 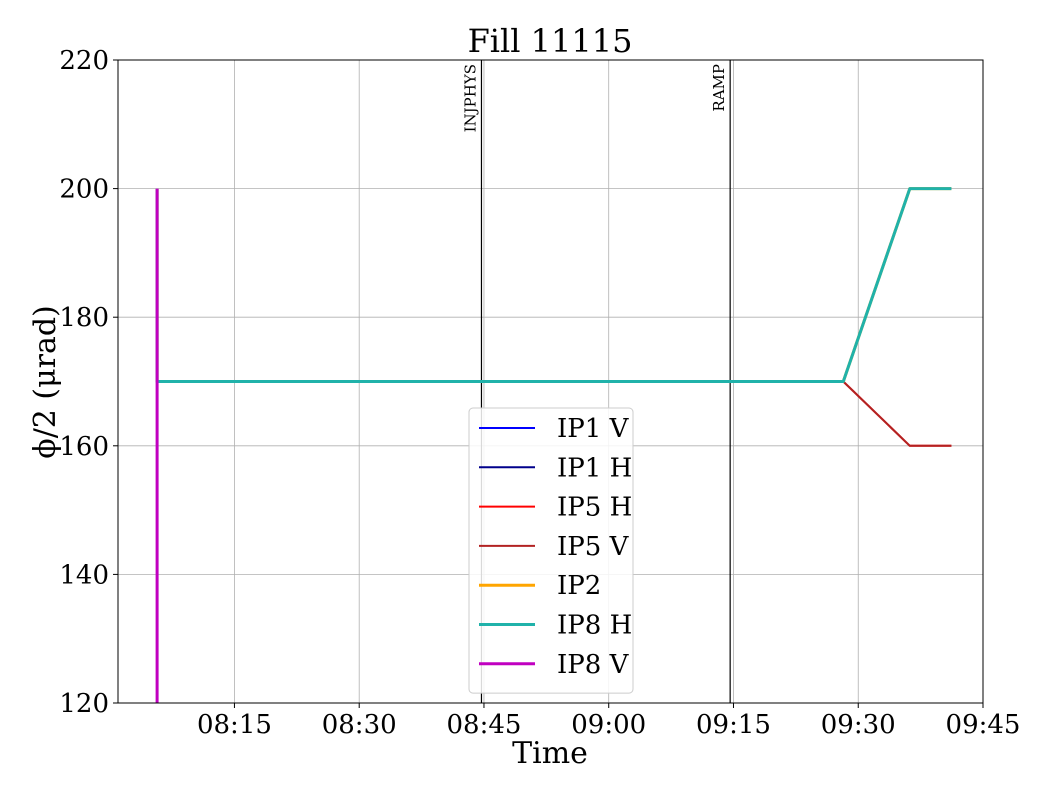 What do you see at coordinates (550, 41) in the screenshot?
I see `chart-title: Fill 11115` at bounding box center [550, 41].